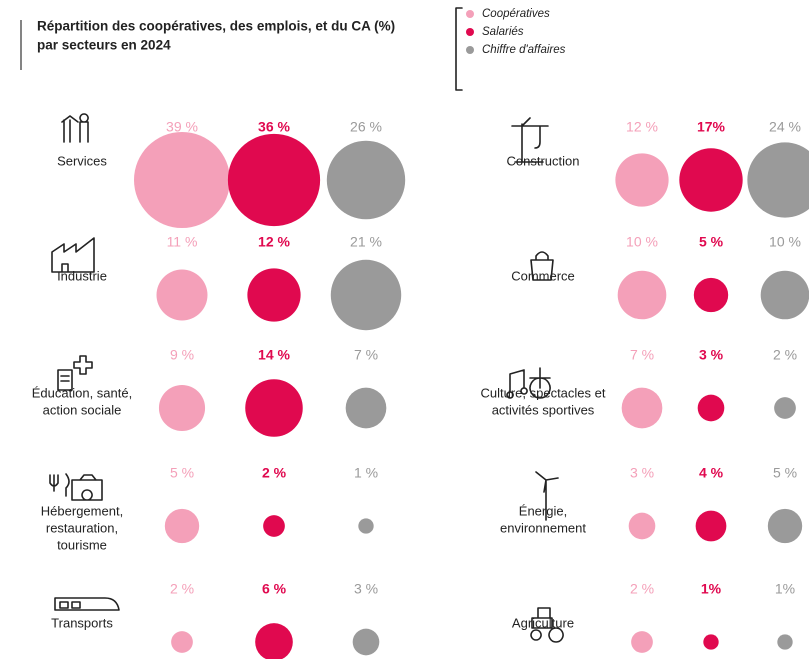 The width and height of the screenshot is (809, 659). Describe the element at coordinates (524, 50) in the screenshot. I see `legend-label: Chiffre d'affaires` at that location.